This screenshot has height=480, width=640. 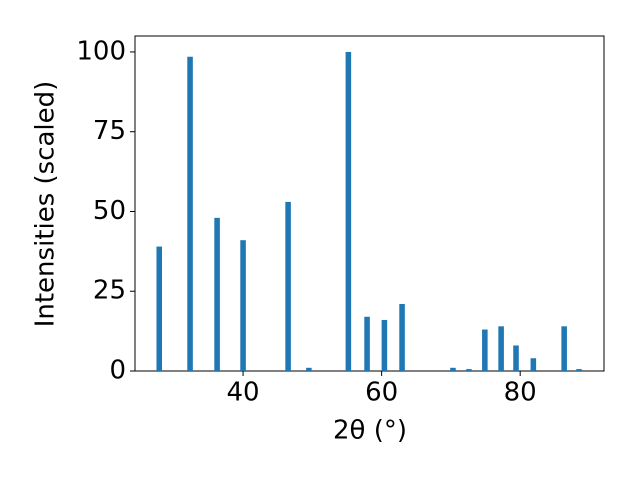 What do you see at coordinates (117, 371) in the screenshot?
I see `y-tick-label: 0` at bounding box center [117, 371].